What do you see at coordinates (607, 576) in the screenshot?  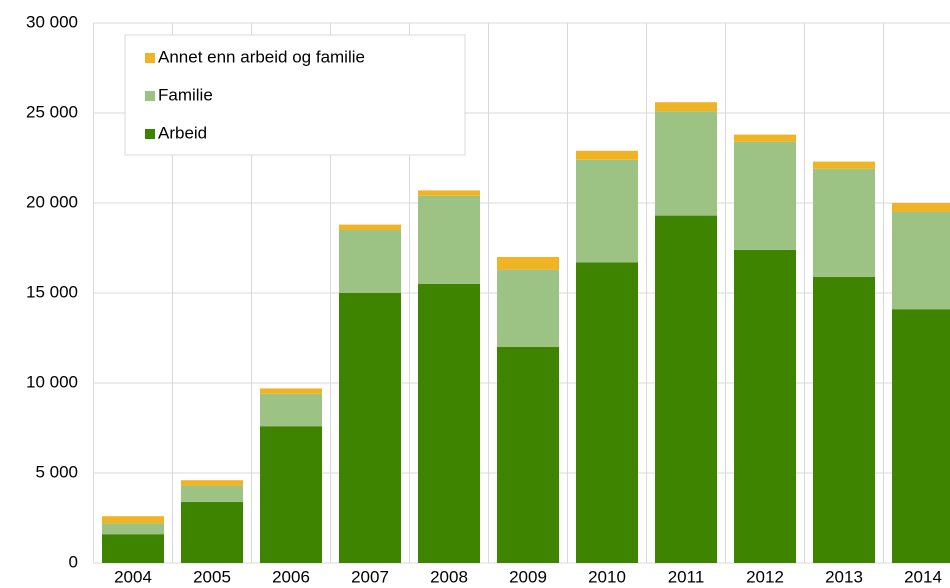 I see `x-tick-label: 2010` at bounding box center [607, 576].